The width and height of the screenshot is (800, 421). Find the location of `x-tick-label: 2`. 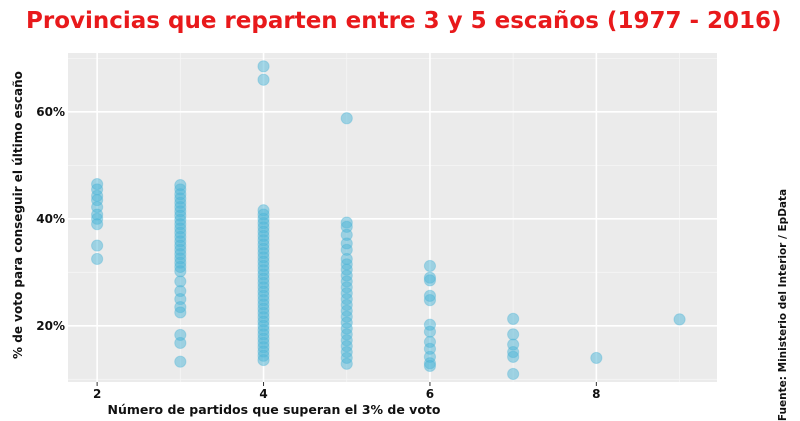

x-tick-label: 2 is located at coordinates (97, 394).